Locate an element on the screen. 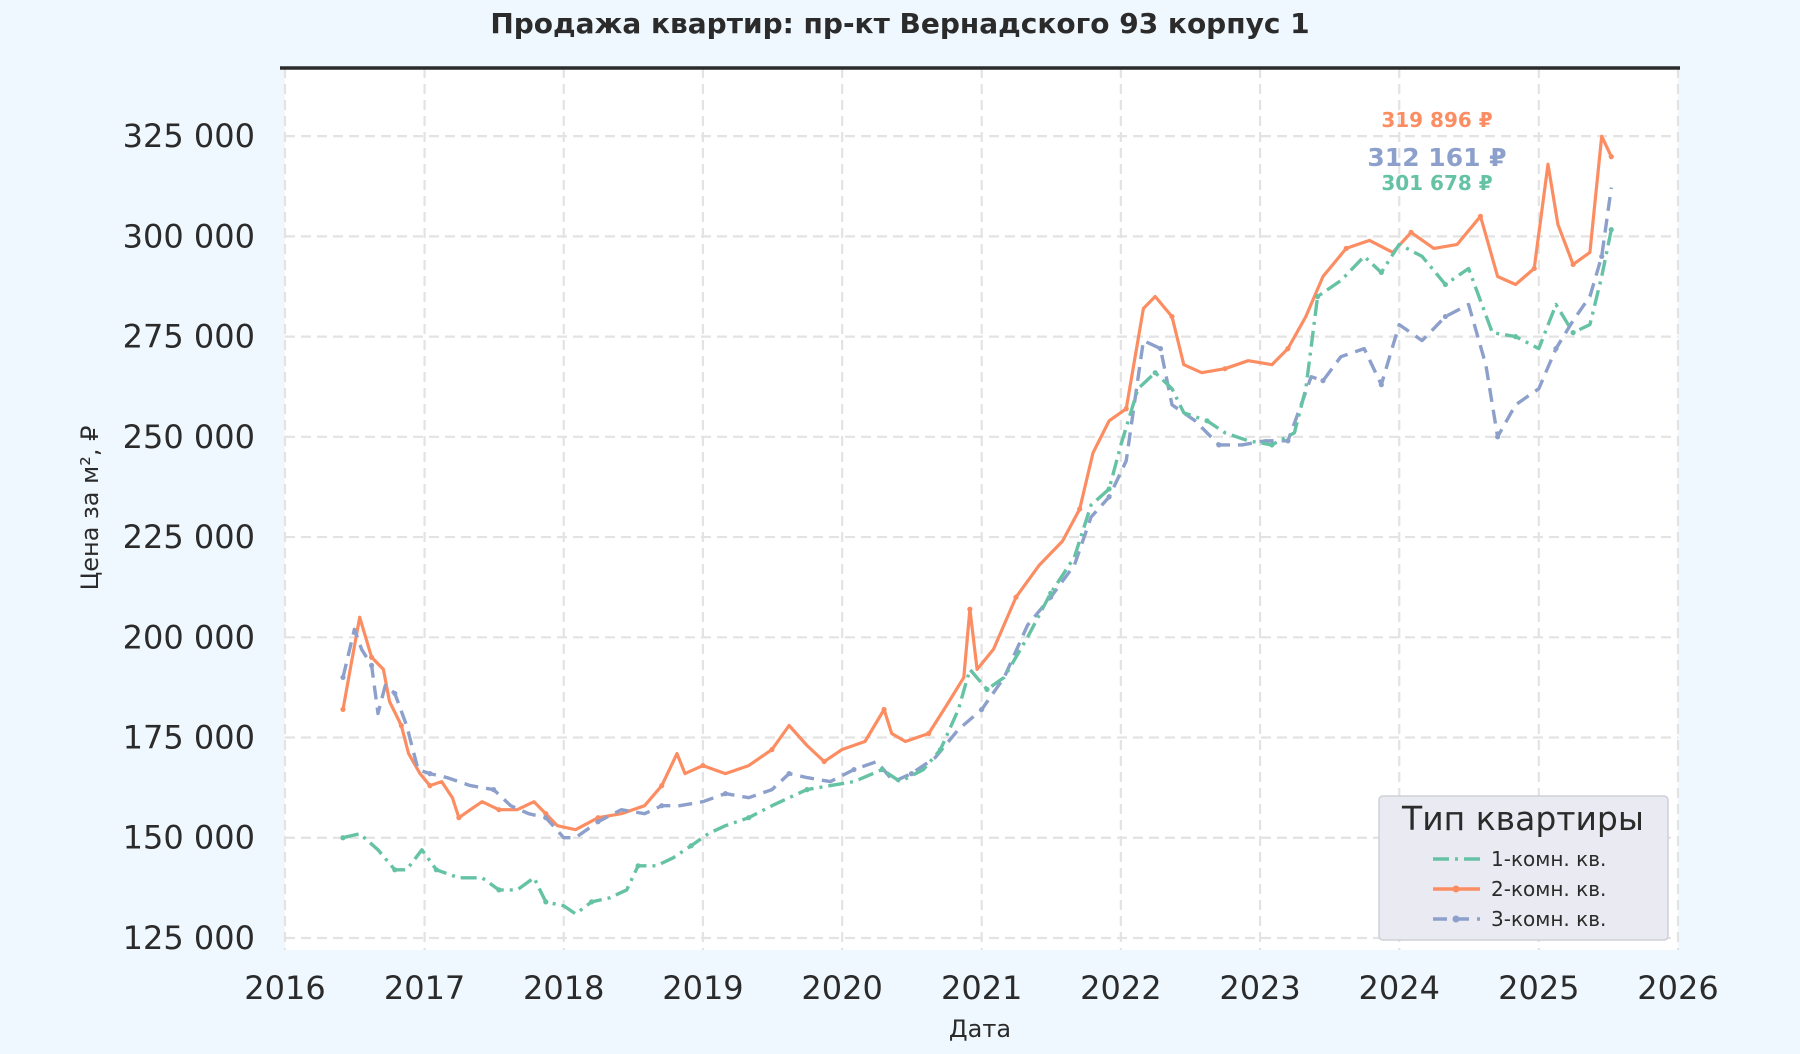 The width and height of the screenshot is (1800, 1054). y-tick-label: 325 000 is located at coordinates (189, 136).